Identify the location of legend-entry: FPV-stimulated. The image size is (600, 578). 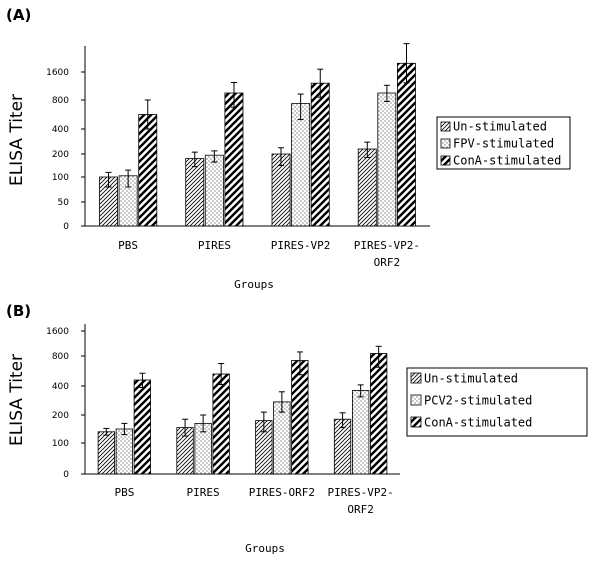
(503, 144).